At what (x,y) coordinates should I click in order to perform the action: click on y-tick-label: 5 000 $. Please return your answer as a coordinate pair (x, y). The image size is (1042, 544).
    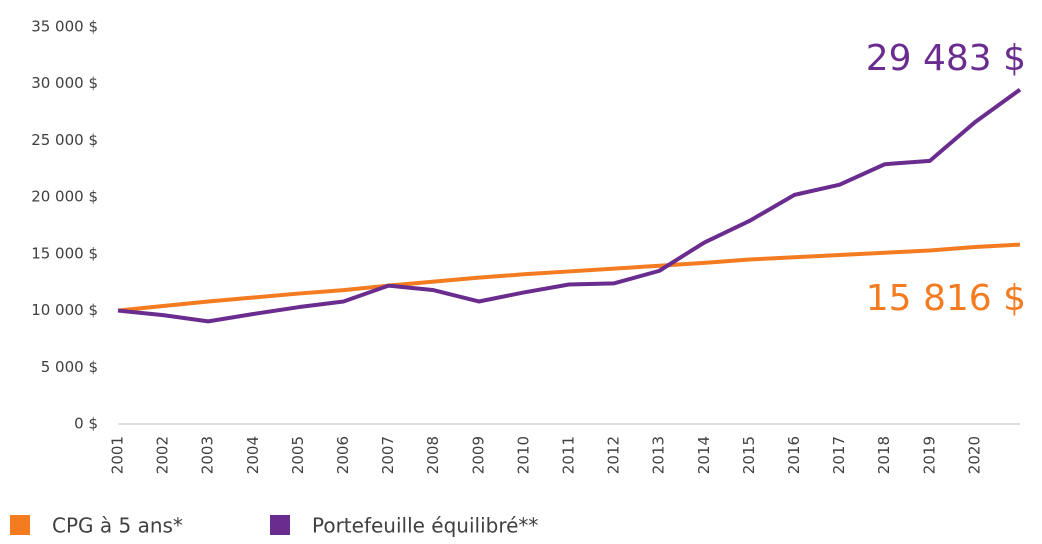
    Looking at the image, I should click on (69, 367).